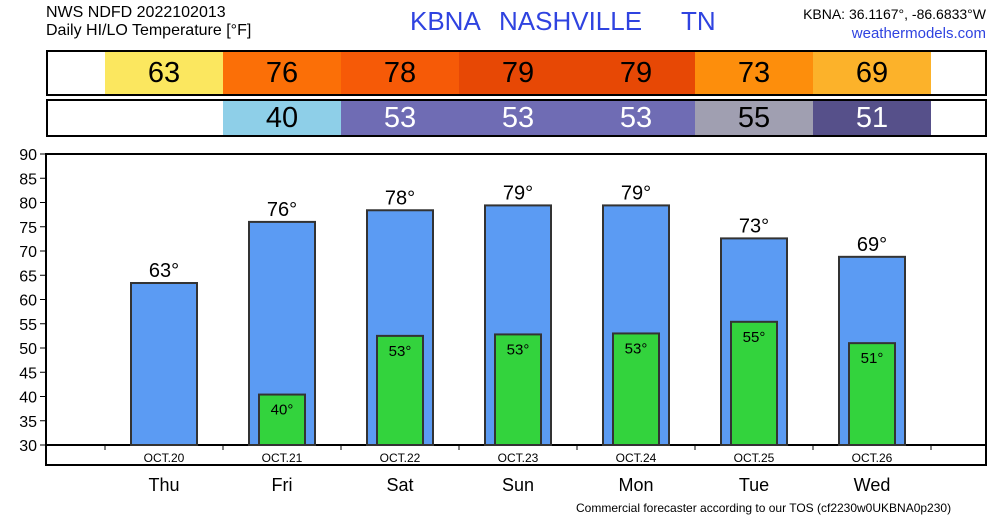 The width and height of the screenshot is (1000, 520). Describe the element at coordinates (28, 204) in the screenshot. I see `y-tick-label: 80` at that location.